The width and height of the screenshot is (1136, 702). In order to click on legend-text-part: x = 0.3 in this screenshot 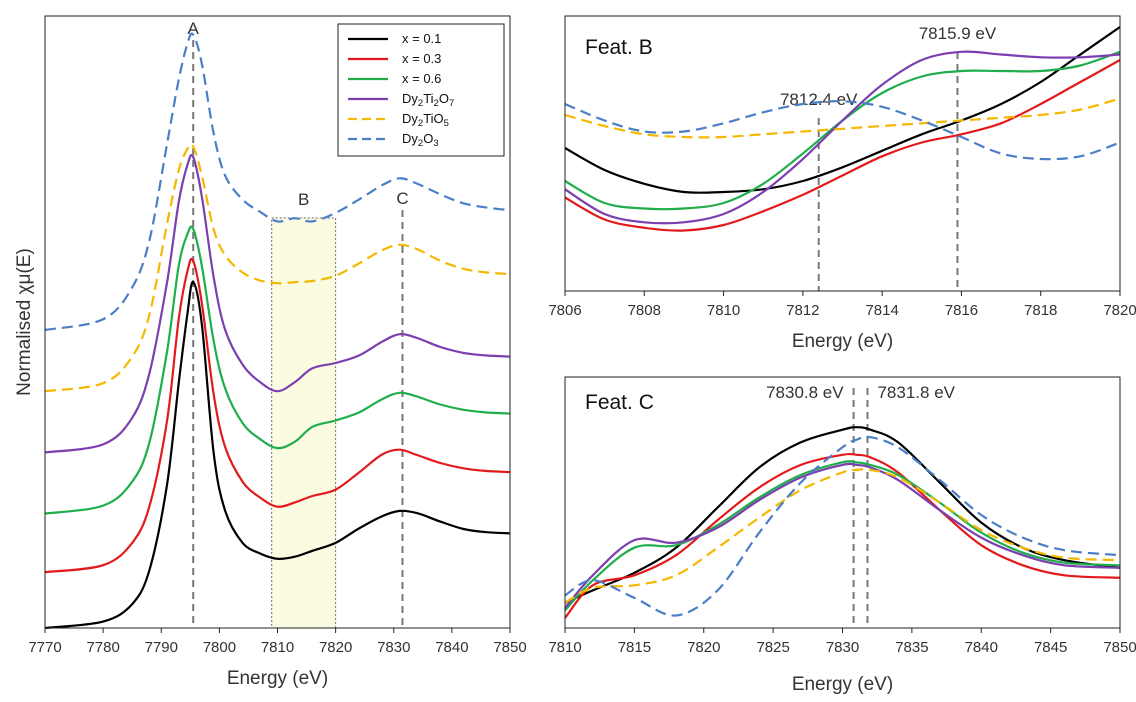, I will do `click(421, 58)`.